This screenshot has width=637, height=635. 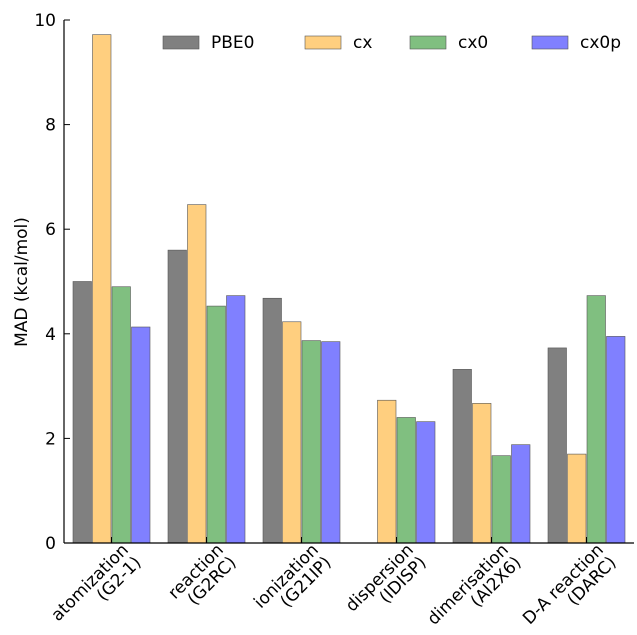 What do you see at coordinates (50, 544) in the screenshot?
I see `y-tick-label: 0` at bounding box center [50, 544].